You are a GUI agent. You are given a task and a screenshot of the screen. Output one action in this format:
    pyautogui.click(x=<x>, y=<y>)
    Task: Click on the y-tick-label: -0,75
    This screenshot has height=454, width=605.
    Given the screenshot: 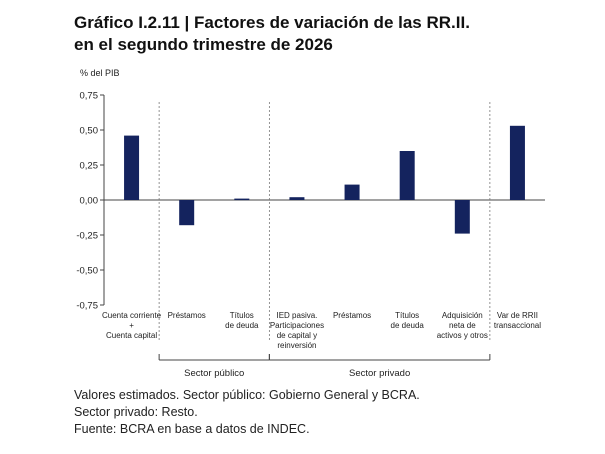 What is the action you would take?
    pyautogui.click(x=87, y=306)
    